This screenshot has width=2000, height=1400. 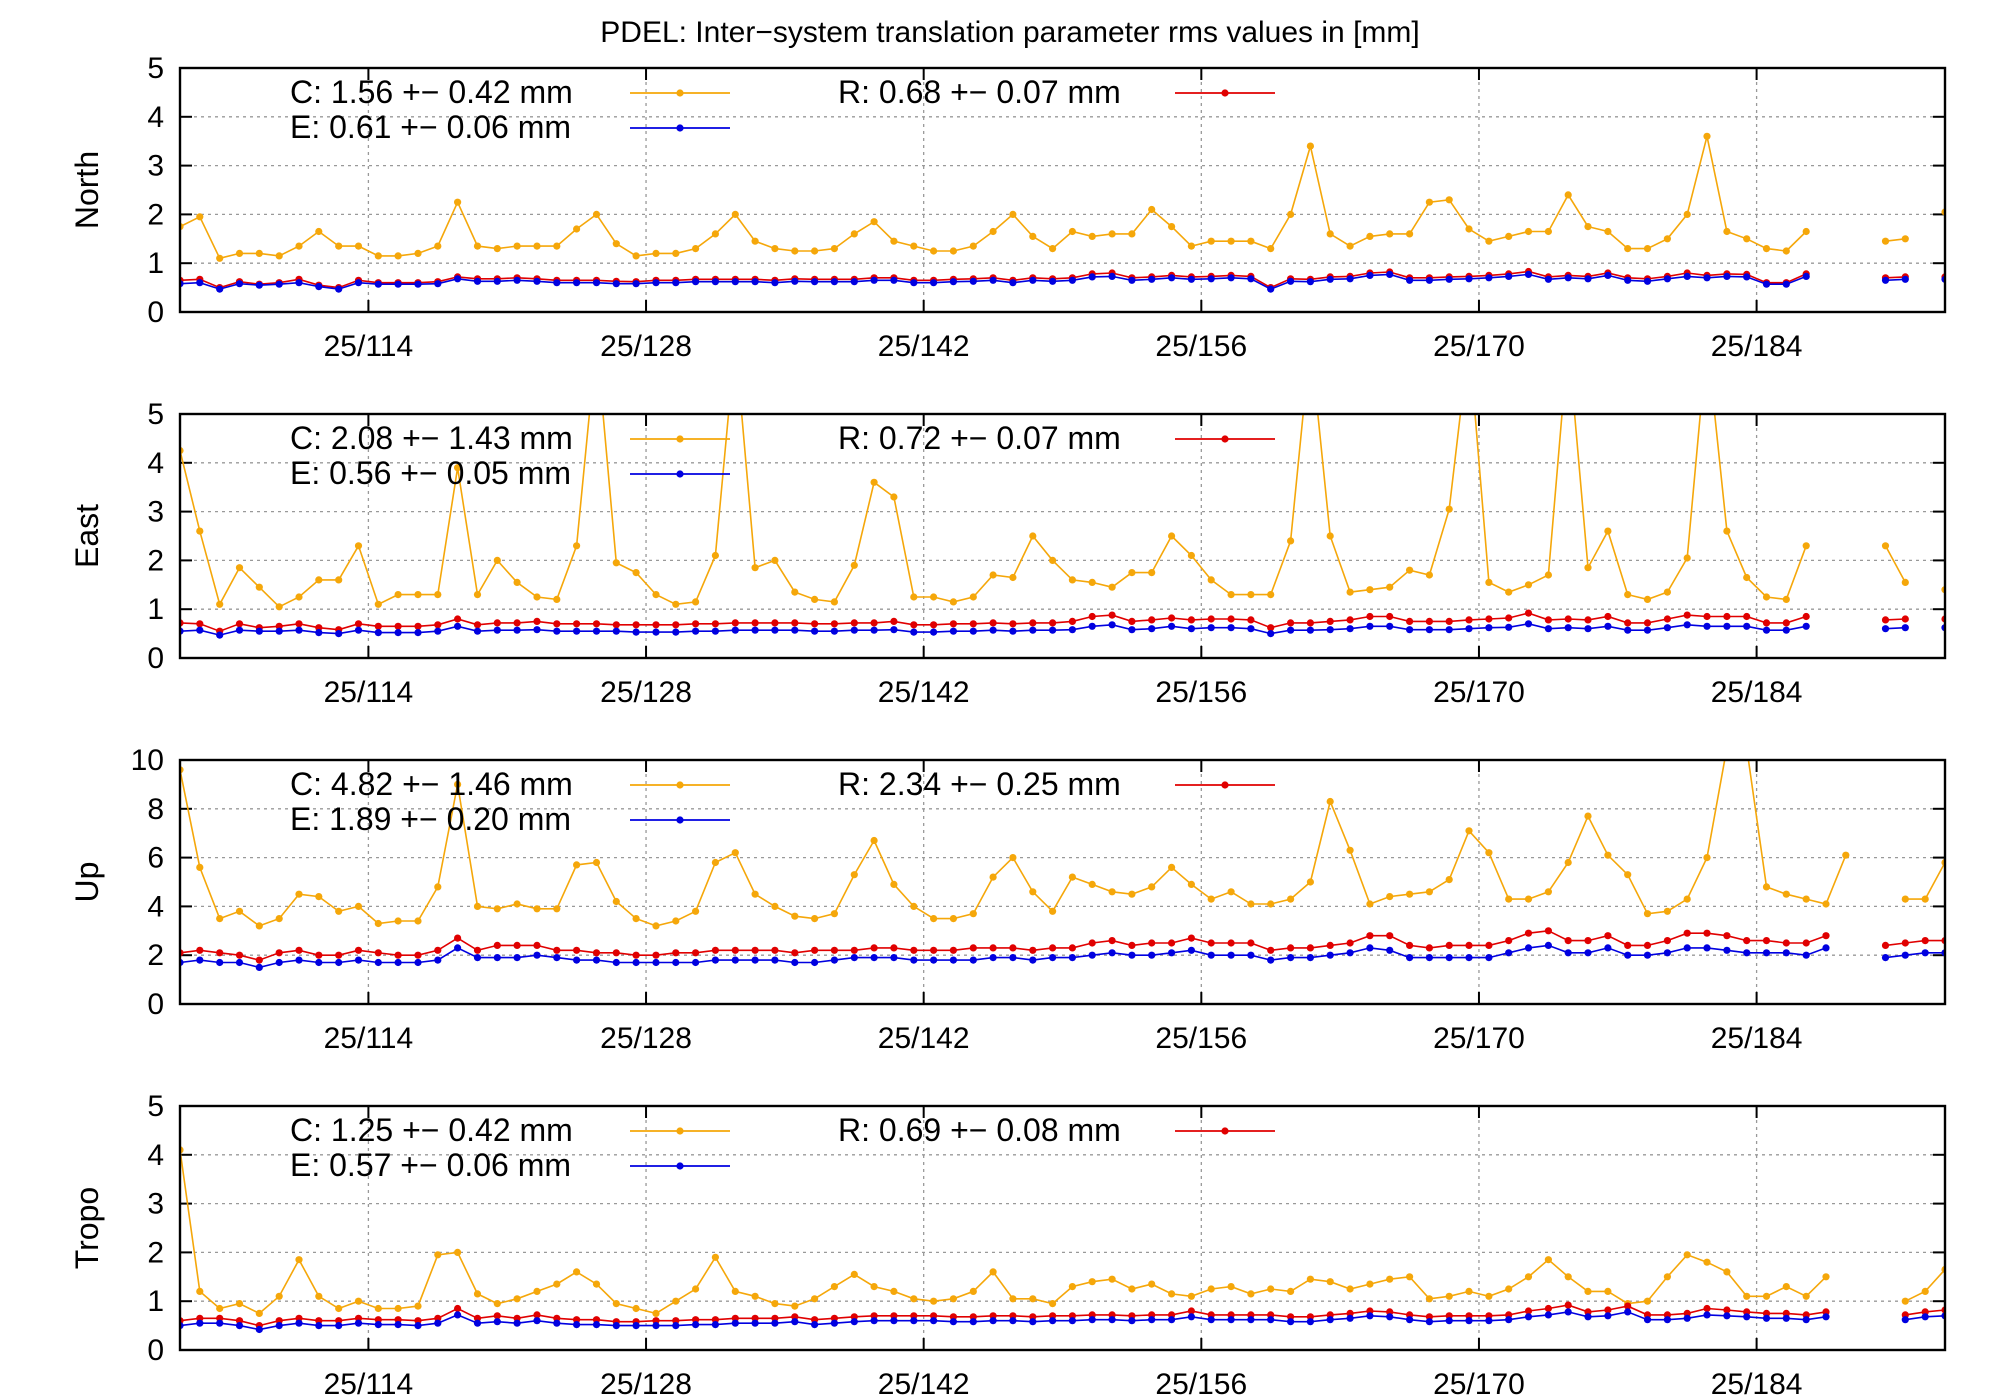 What do you see at coordinates (155, 117) in the screenshot?
I see `y-tick-label: 4` at bounding box center [155, 117].